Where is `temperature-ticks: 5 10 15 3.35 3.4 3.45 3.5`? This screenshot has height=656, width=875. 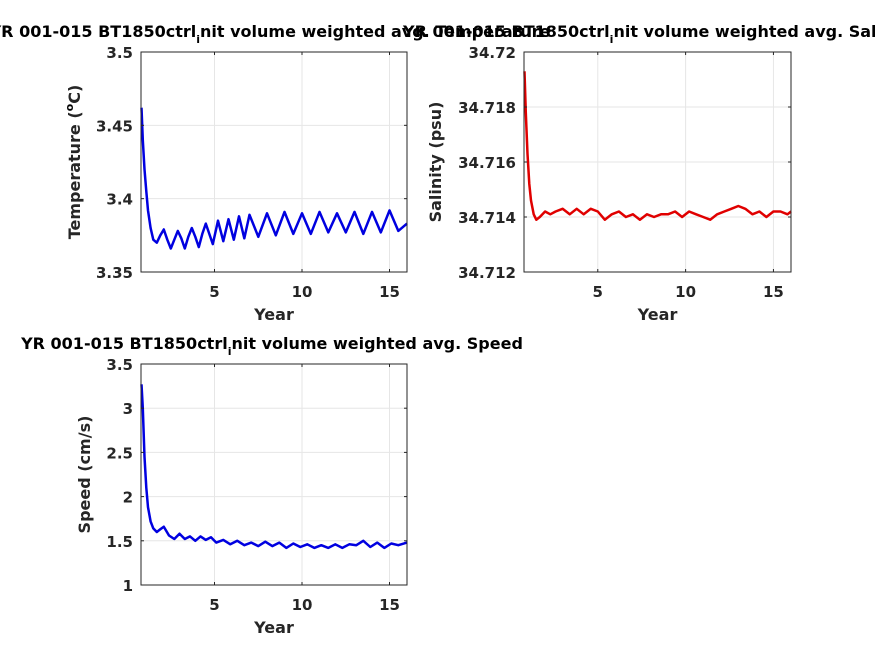
temperature-ticks: 5 10 15 3.35 3.4 3.45 3.5 is located at coordinates (251, 172).